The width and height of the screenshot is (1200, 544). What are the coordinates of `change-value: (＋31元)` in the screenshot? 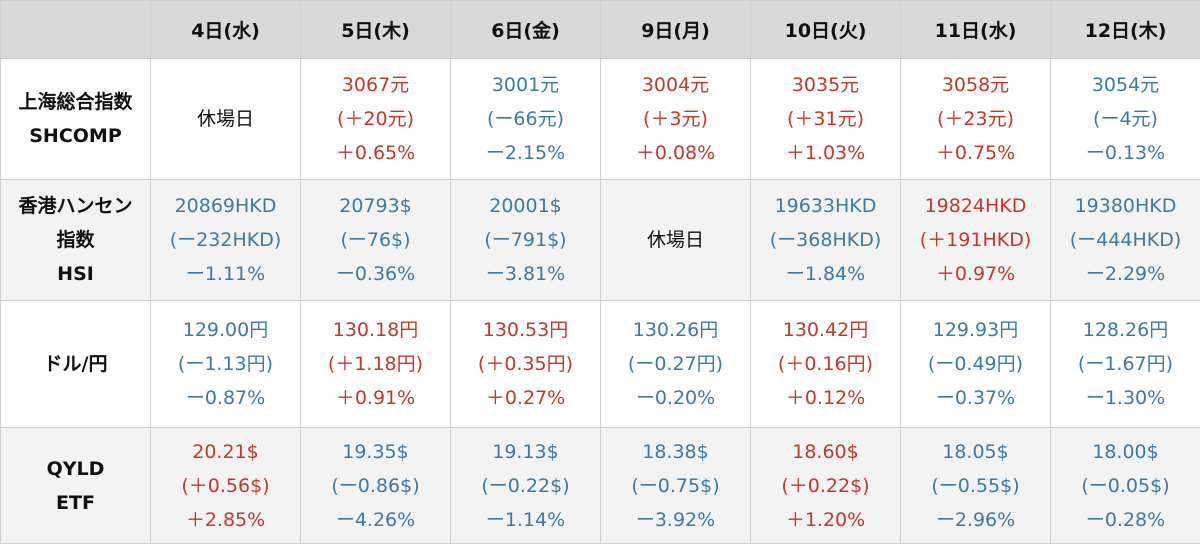 It's located at (825, 119).